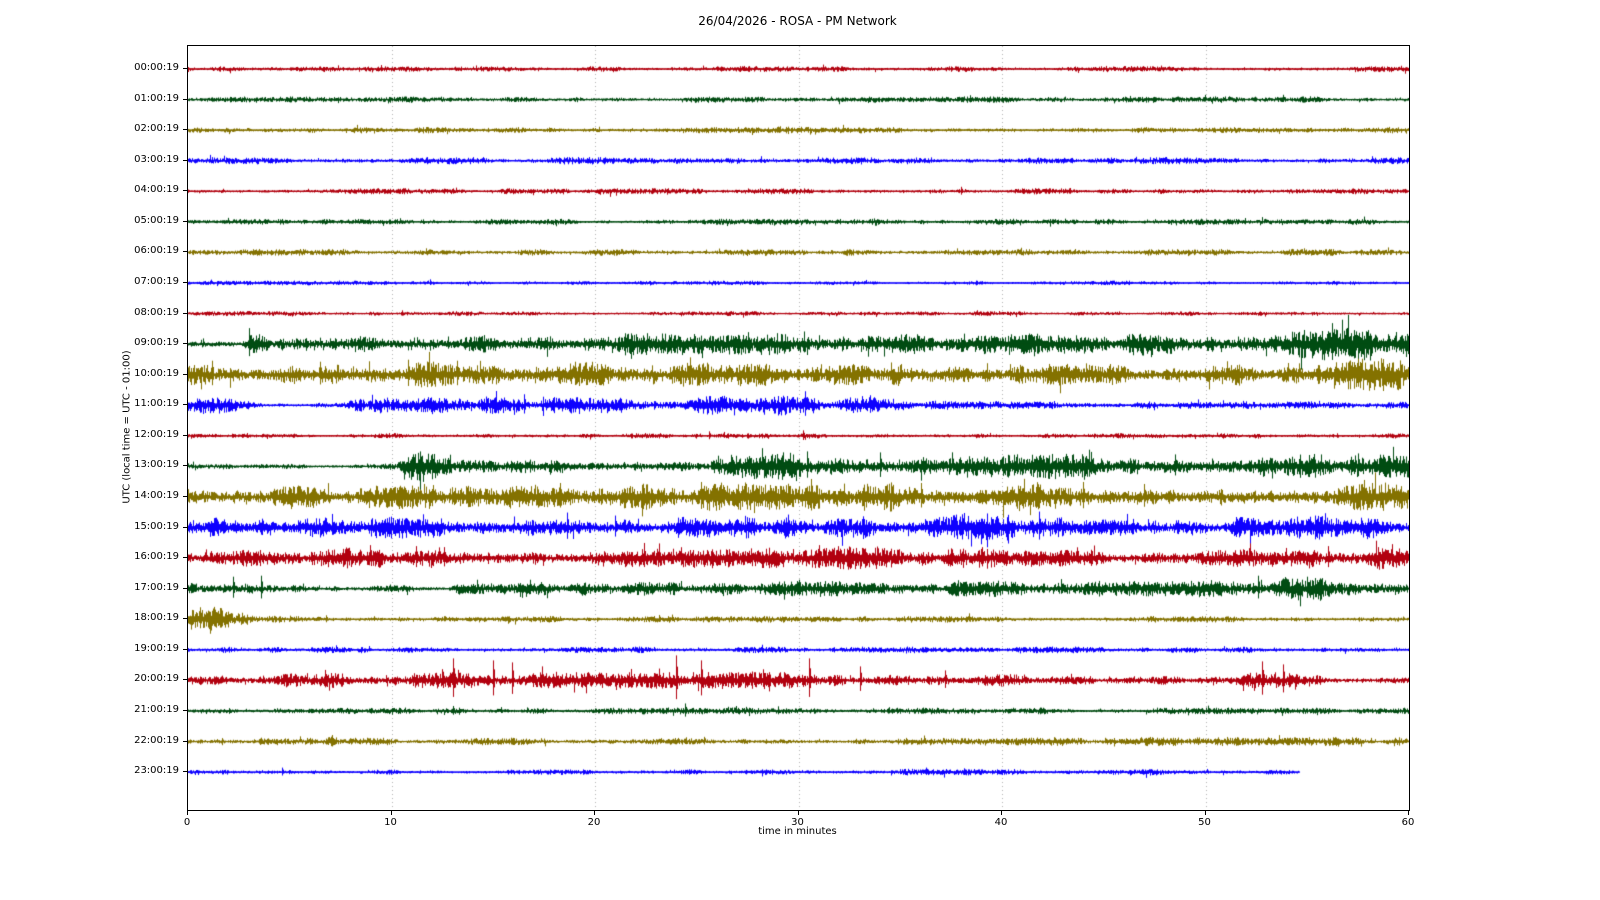 The image size is (1600, 900). Describe the element at coordinates (797, 831) in the screenshot. I see `x-axis-label: time in minutes` at that location.